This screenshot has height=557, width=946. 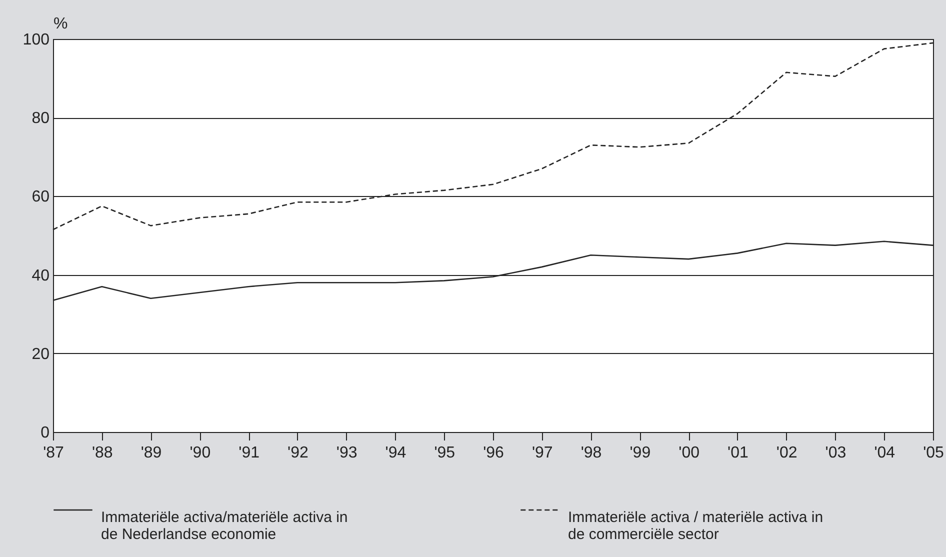 What do you see at coordinates (41, 197) in the screenshot?
I see `y-tick-label: 60` at bounding box center [41, 197].